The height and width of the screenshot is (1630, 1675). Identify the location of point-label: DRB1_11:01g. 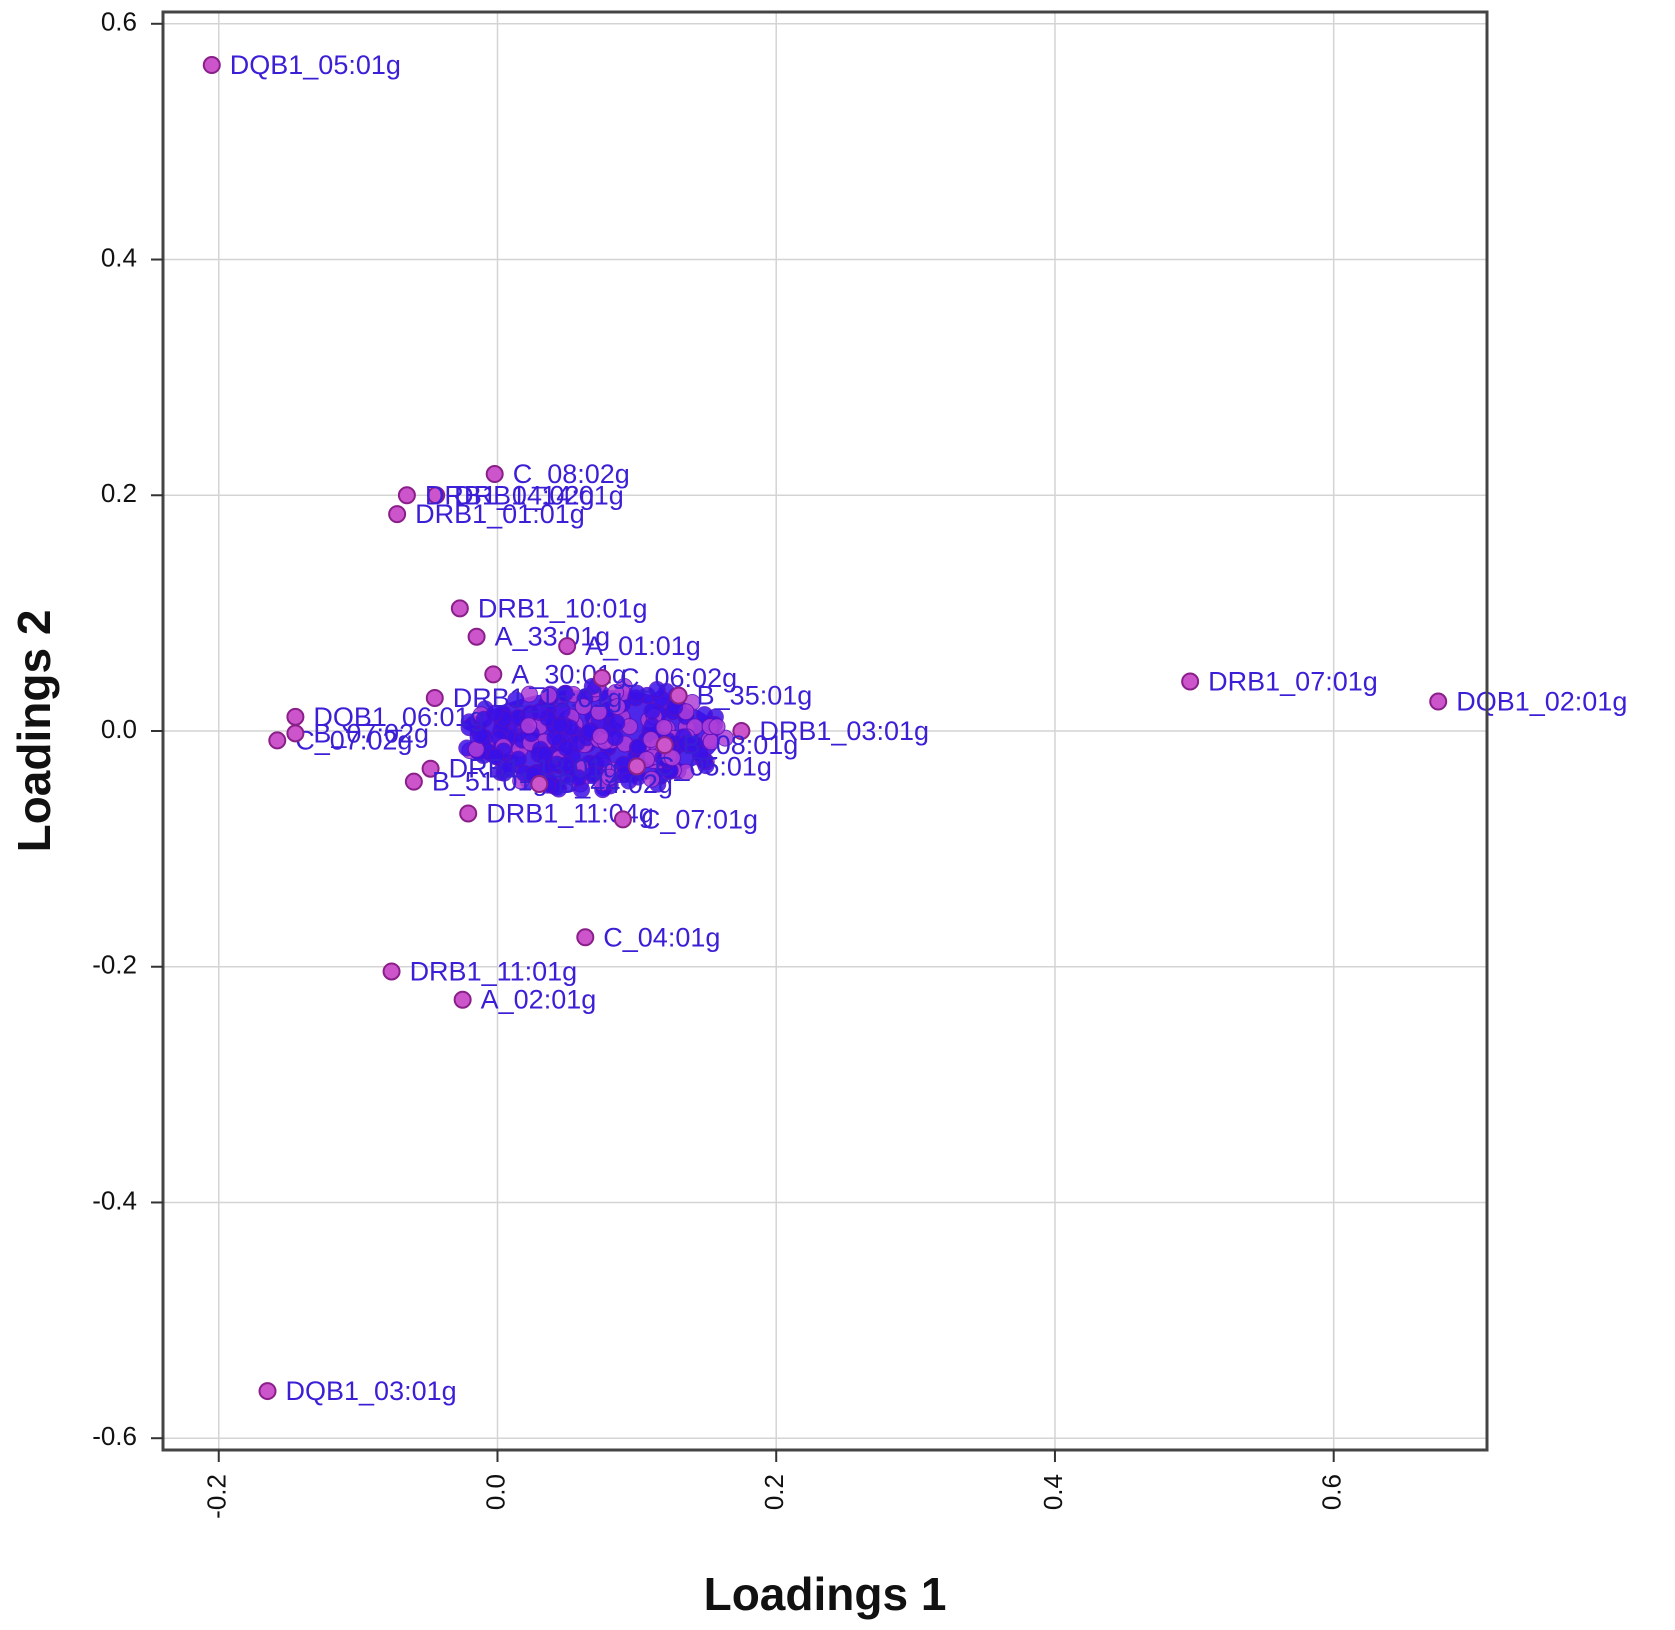
(494, 971).